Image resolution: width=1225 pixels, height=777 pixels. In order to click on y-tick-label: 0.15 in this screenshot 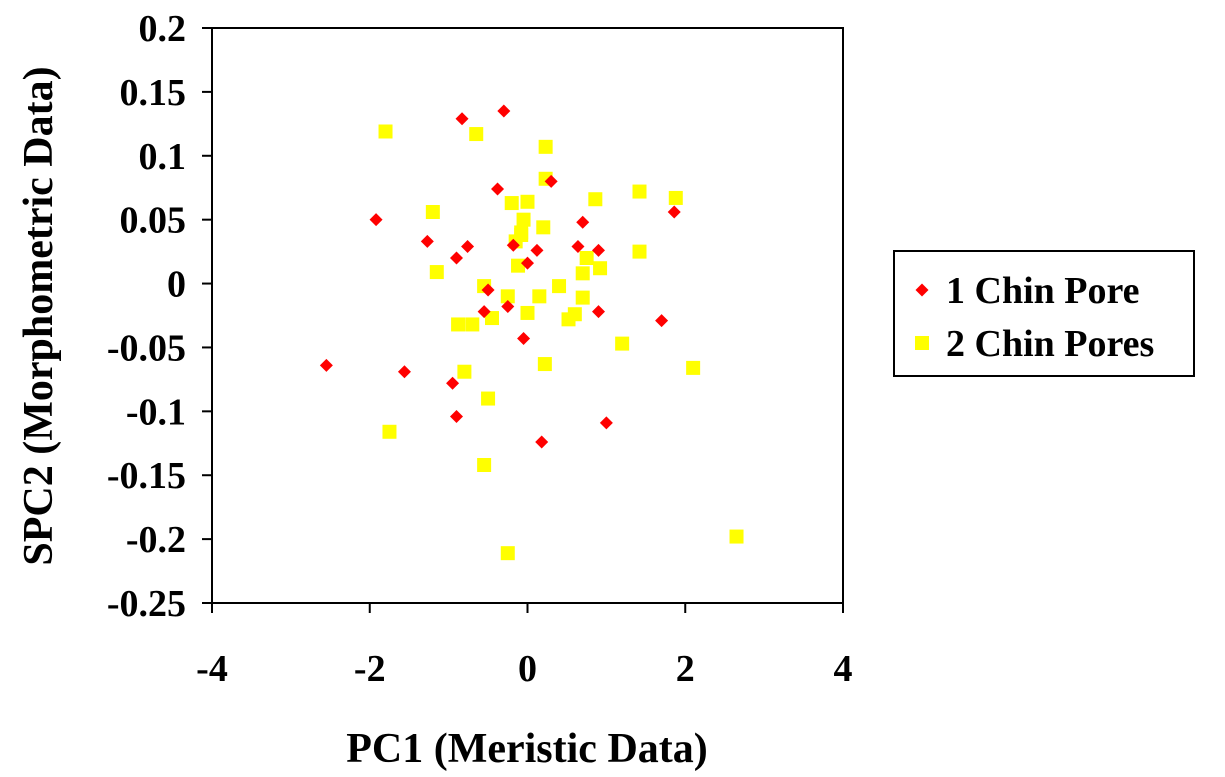, I will do `click(153, 93)`.